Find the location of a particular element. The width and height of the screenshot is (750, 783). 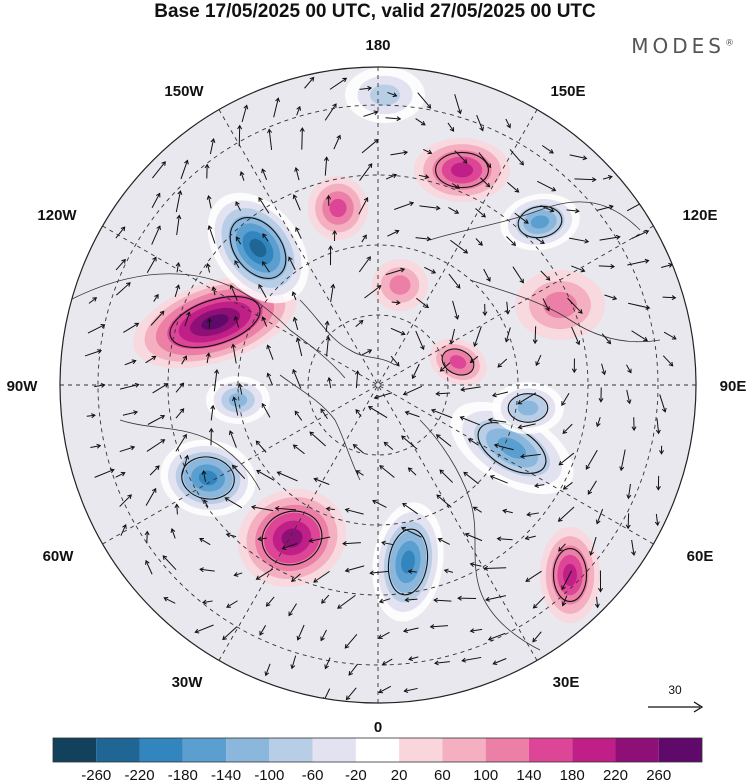

lon-label-60e: 60E is located at coordinates (700, 556).